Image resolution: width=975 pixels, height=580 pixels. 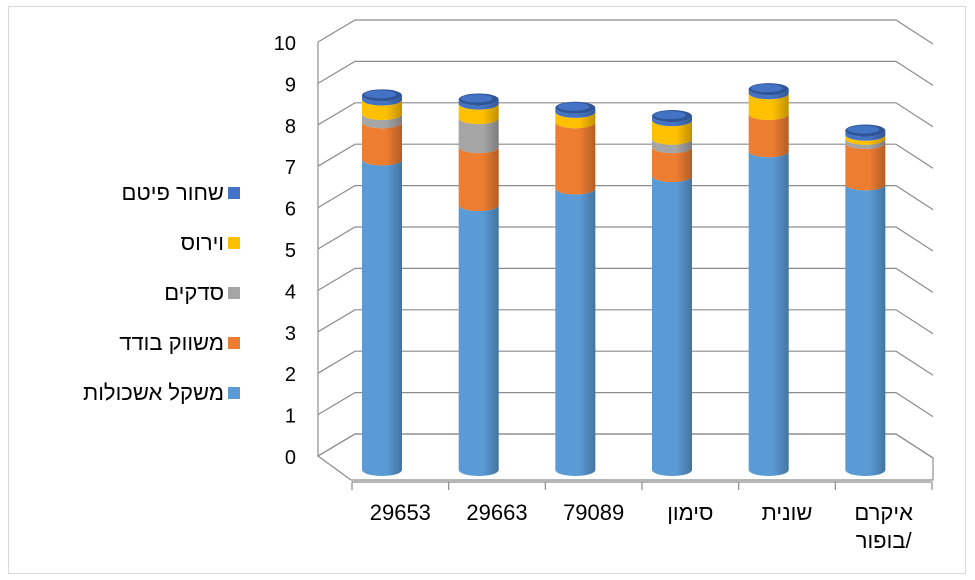 I want to click on y-tick-labels: 0 1 2 3 4 5 6 7 8 9 10, so click(x=285, y=251).